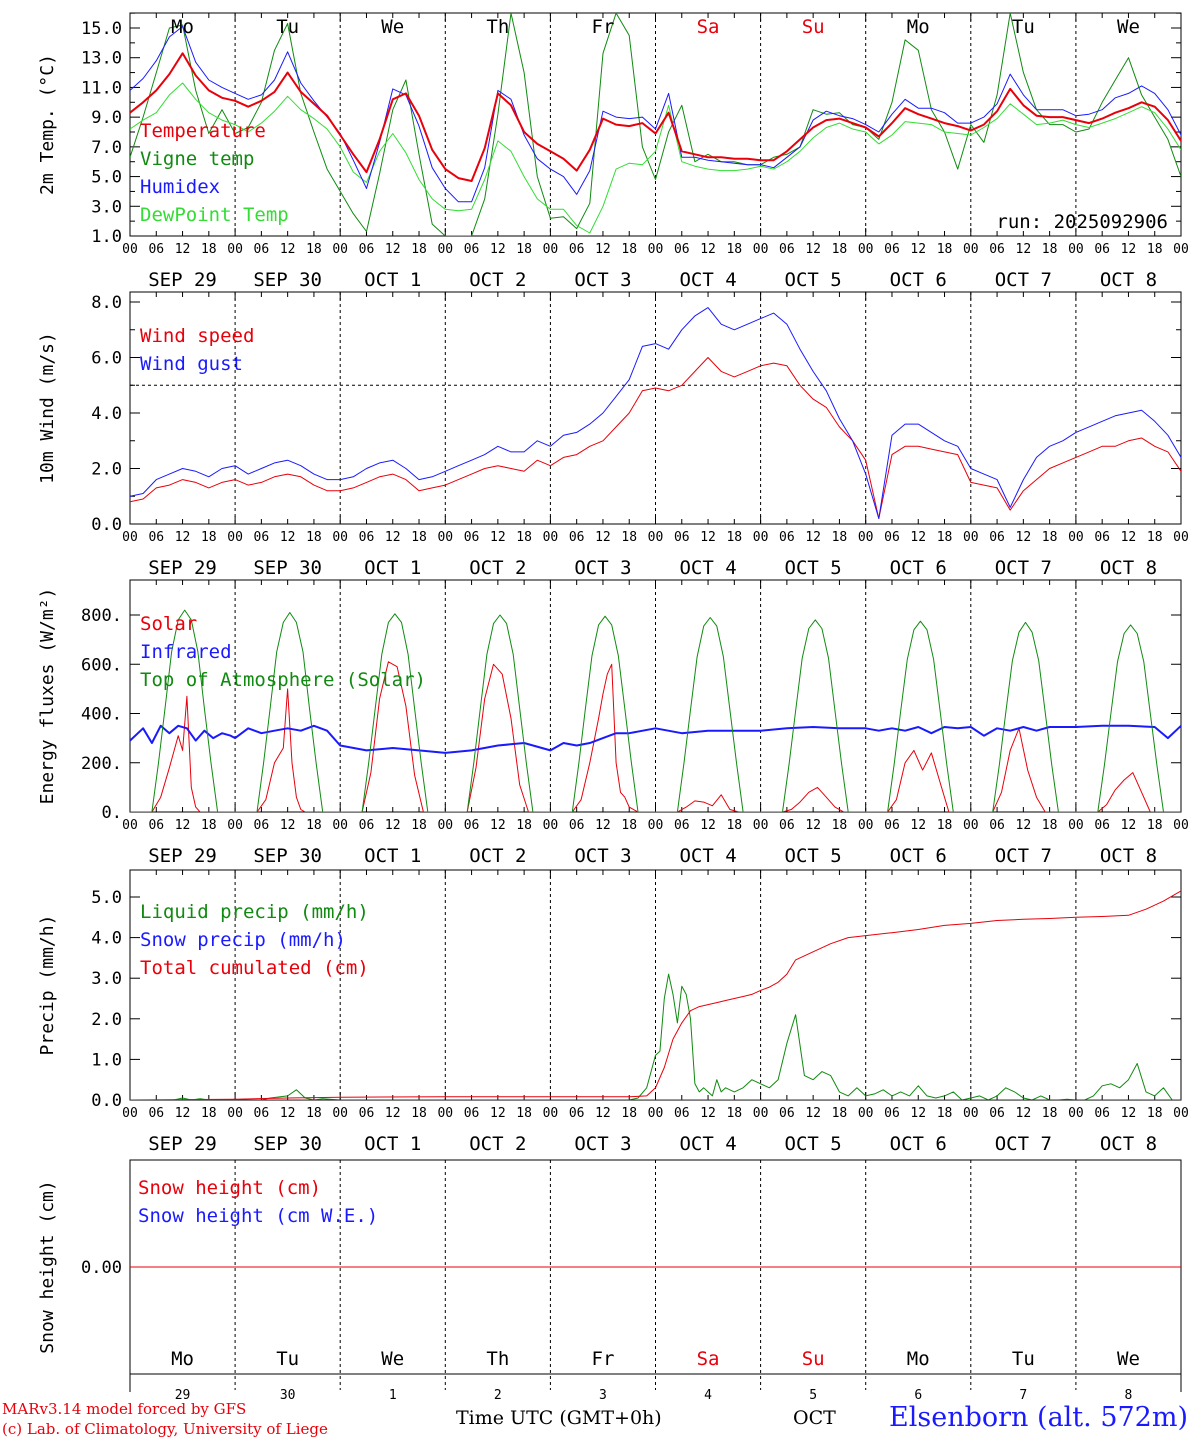 This screenshot has width=1194, height=1440. I want to click on y-tick-label: 0., so click(112, 813).